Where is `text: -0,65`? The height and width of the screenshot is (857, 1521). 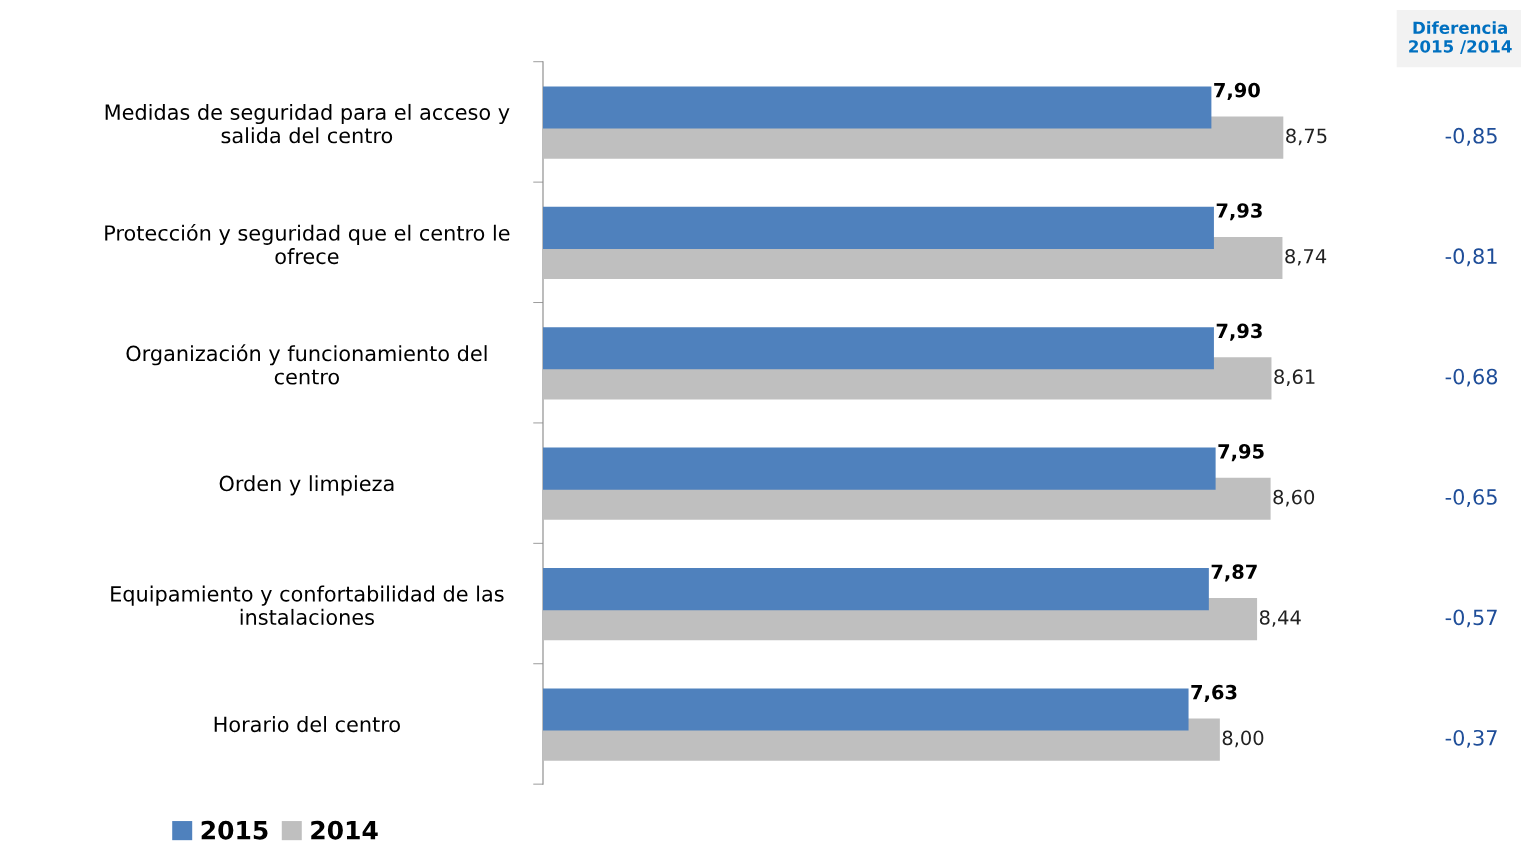 text: -0,65 is located at coordinates (1471, 498).